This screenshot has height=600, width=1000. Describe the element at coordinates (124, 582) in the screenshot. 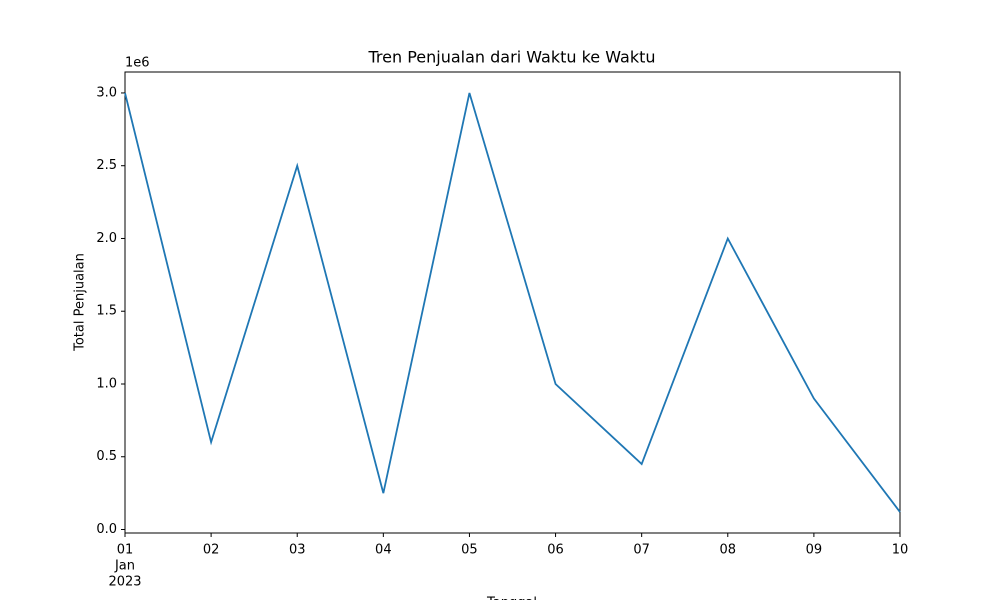

I see `x-year-label: 2023` at that location.